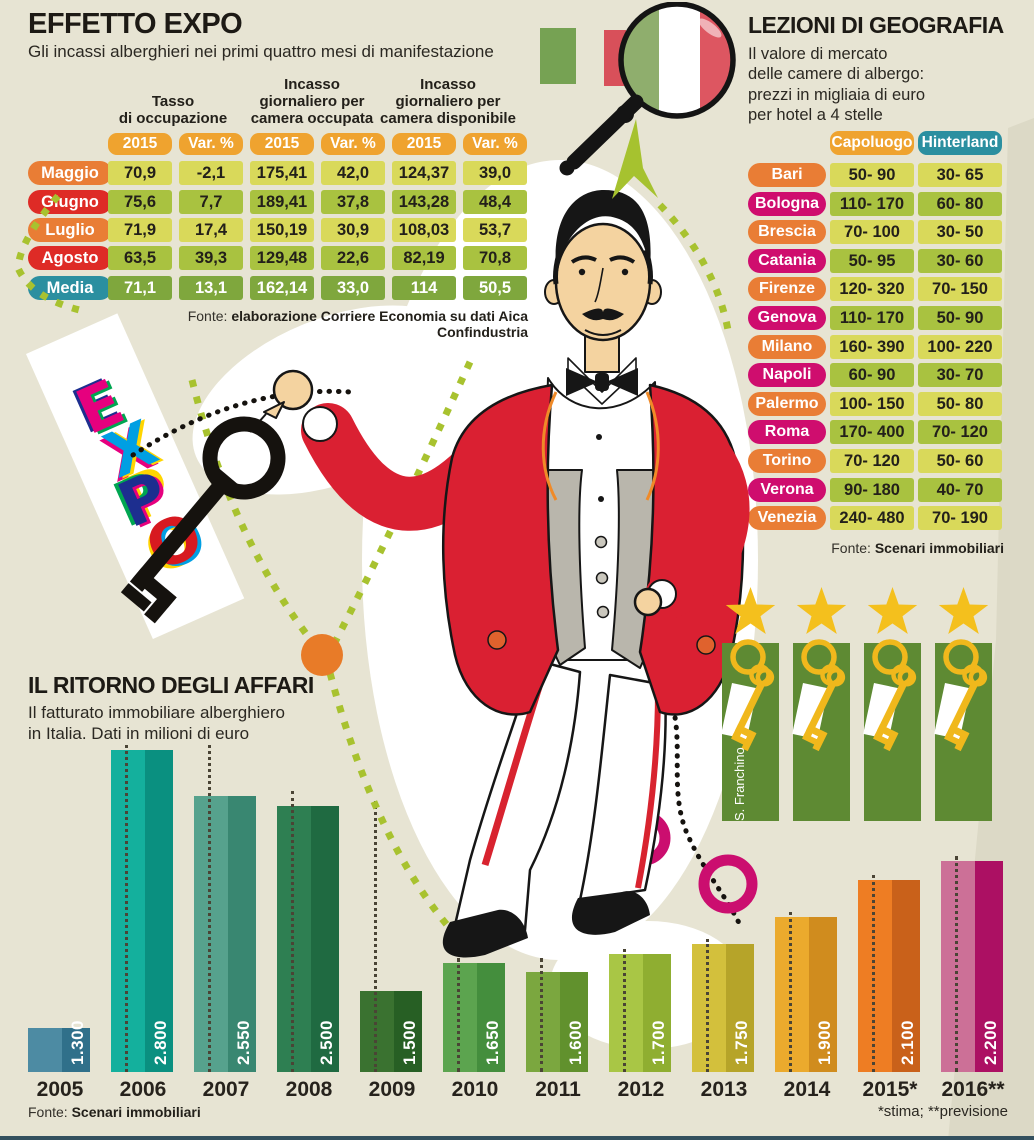  Describe the element at coordinates (392, 1089) in the screenshot. I see `x-tick-label: 2009` at that location.